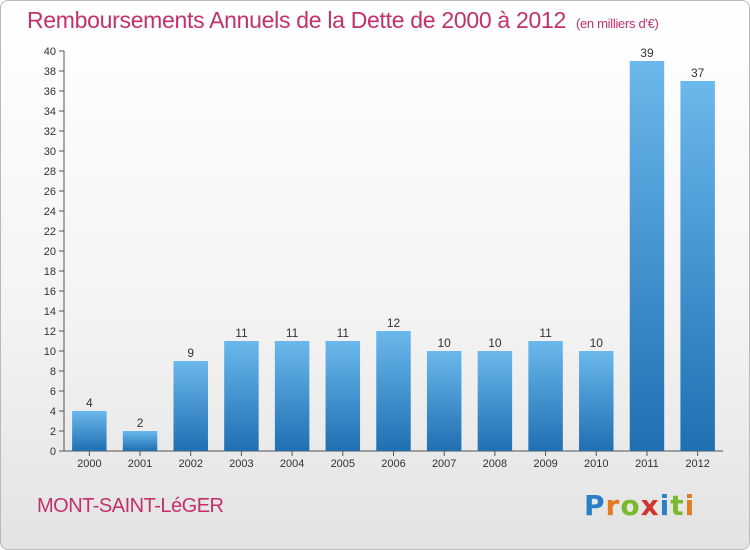 Image resolution: width=750 pixels, height=550 pixels. What do you see at coordinates (444, 464) in the screenshot?
I see `x-tick-label: 2007` at bounding box center [444, 464].